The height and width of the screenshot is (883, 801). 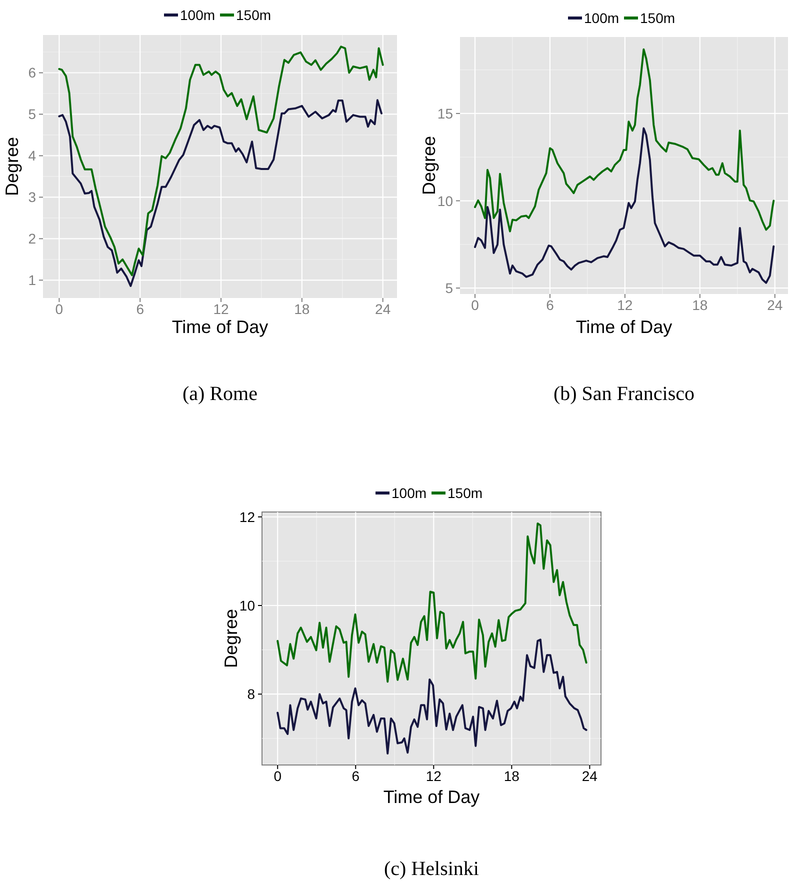 What do you see at coordinates (432, 869) in the screenshot?
I see `text: (c) Helsinki` at bounding box center [432, 869].